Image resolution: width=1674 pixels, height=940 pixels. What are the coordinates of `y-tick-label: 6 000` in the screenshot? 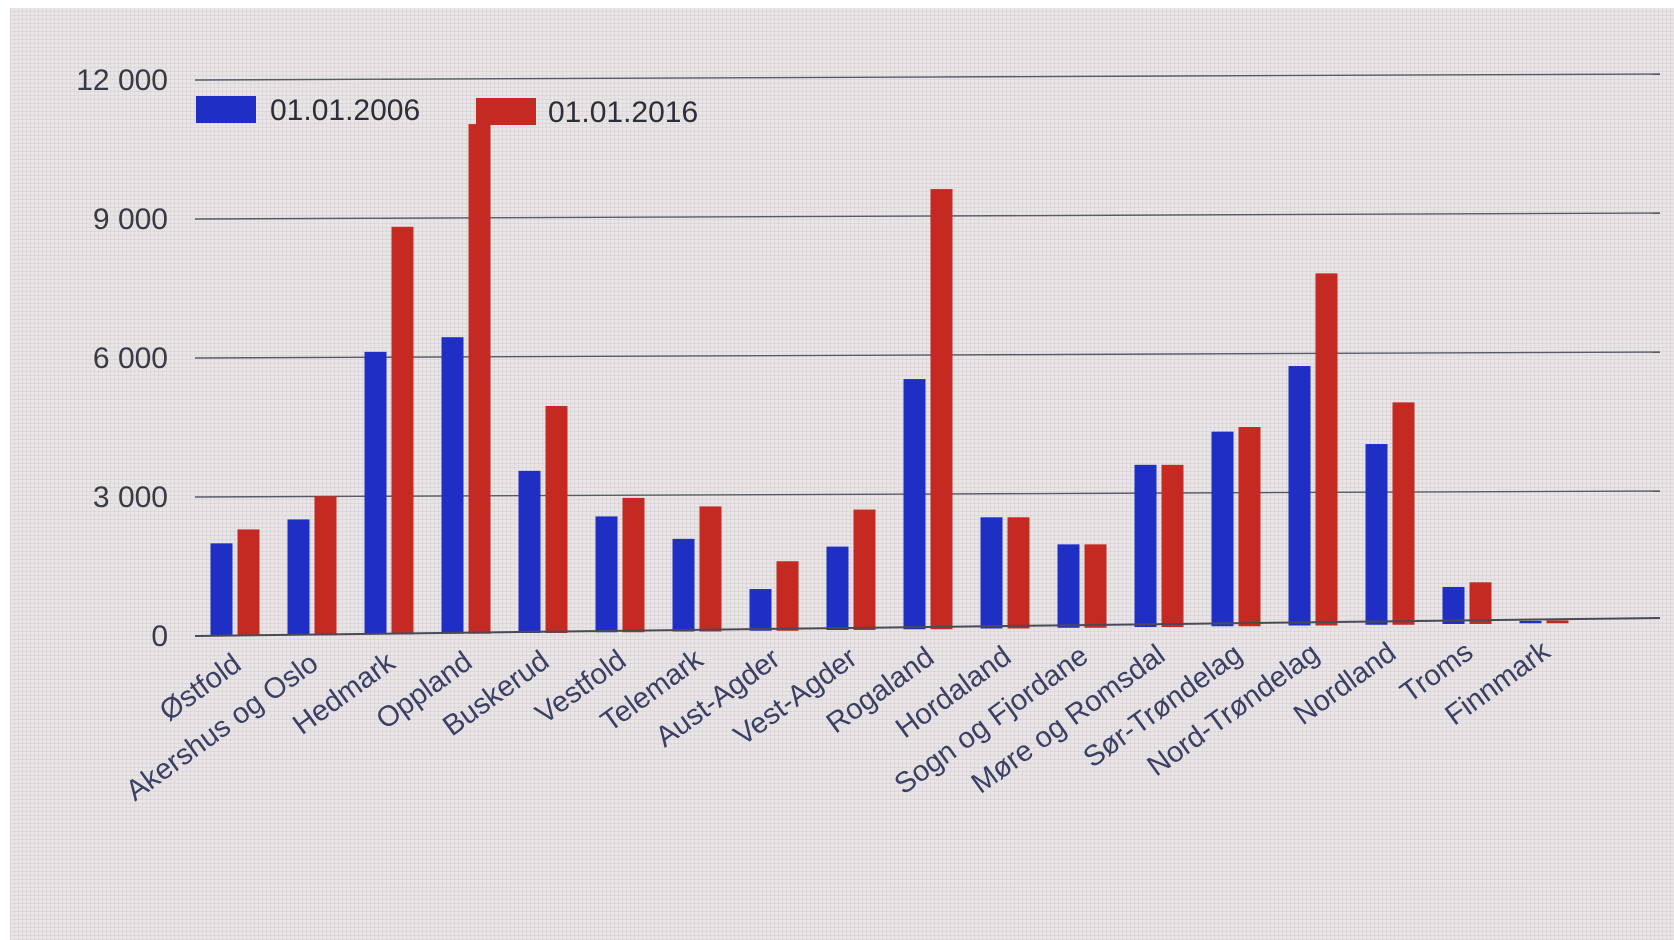 It's located at (130, 358).